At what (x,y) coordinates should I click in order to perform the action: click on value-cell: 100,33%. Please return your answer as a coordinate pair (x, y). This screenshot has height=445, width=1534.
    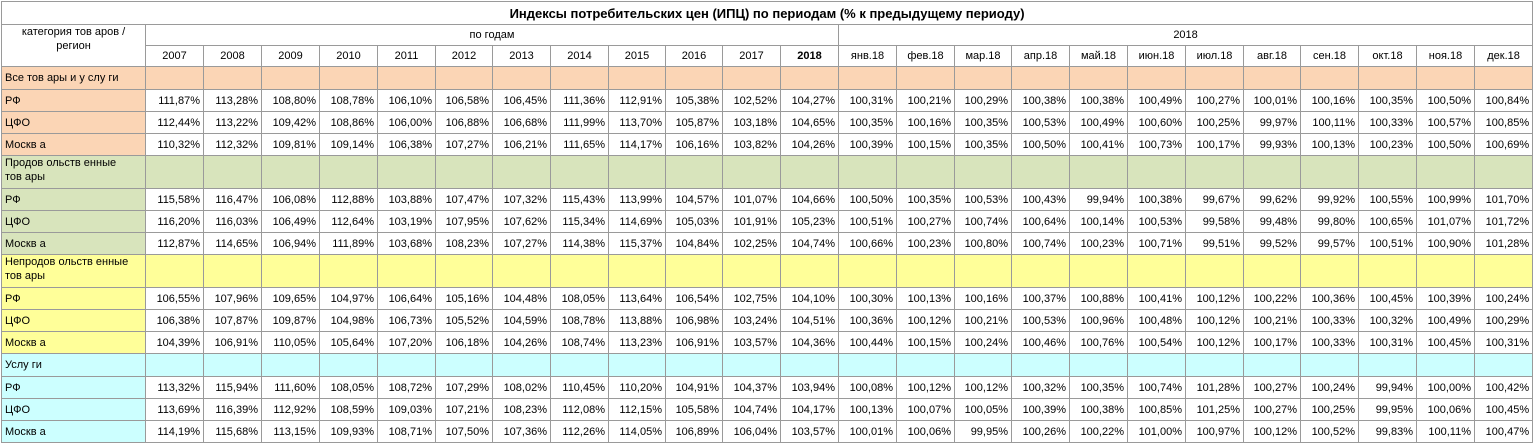
    Looking at the image, I should click on (1329, 320).